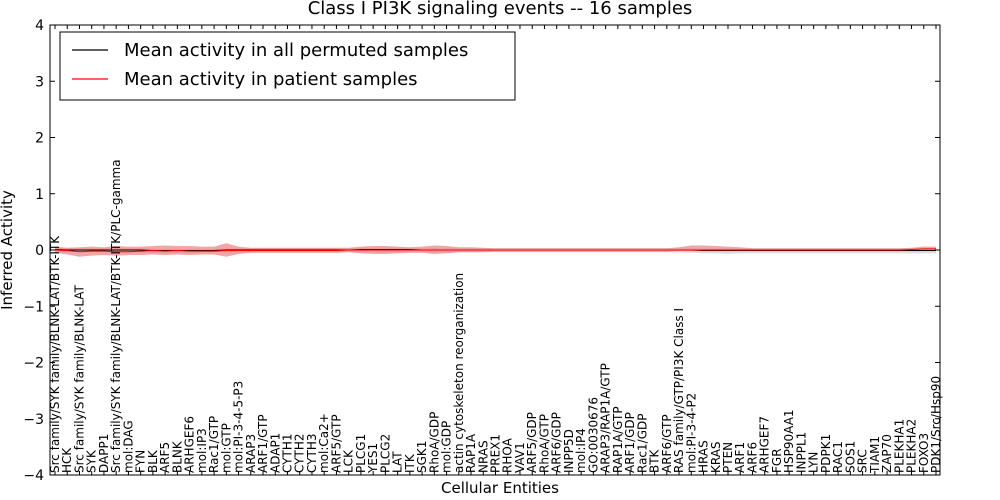 The image size is (1000, 500). I want to click on x-tick-label: mol:IP4, so click(581, 450).